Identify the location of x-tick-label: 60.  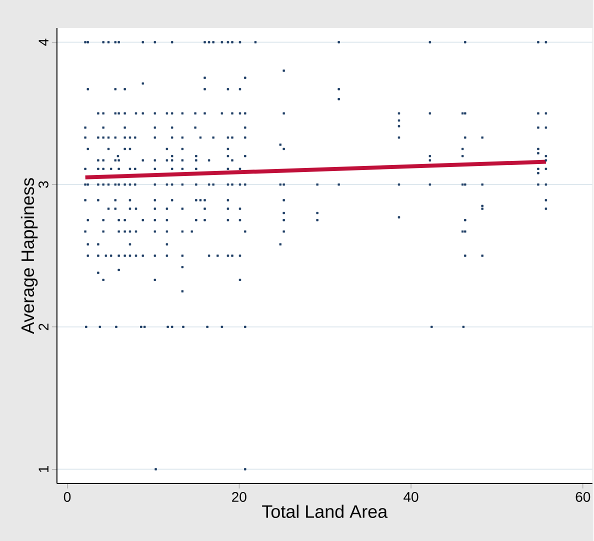
(583, 497).